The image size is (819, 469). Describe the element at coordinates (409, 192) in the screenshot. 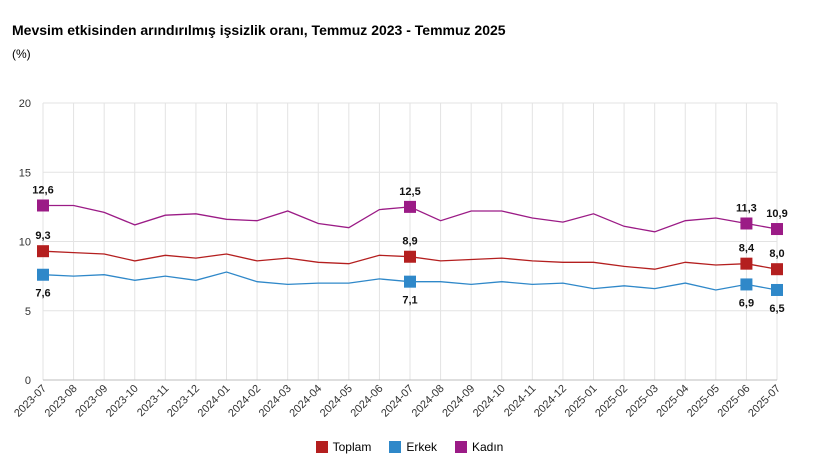

I see `data-label: 12,5` at that location.